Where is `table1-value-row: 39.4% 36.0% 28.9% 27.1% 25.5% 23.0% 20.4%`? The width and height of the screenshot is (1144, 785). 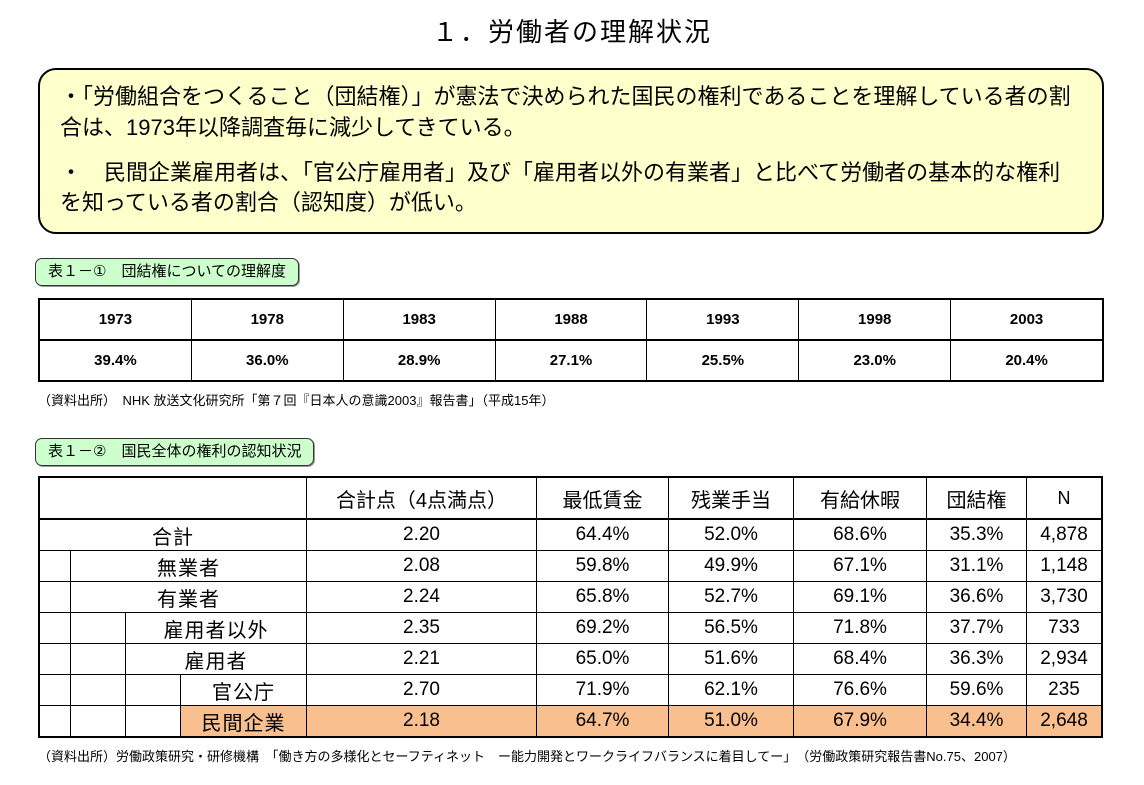
table1-value-row: 39.4% 36.0% 28.9% 27.1% 25.5% 23.0% 20.4% is located at coordinates (571, 360).